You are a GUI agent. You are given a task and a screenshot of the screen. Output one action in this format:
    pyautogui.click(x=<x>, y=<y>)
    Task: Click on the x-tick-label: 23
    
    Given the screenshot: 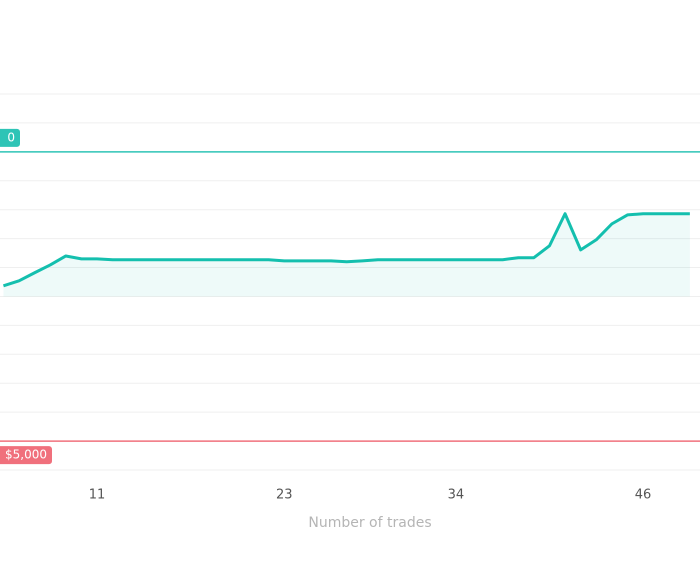 What is the action you would take?
    pyautogui.click(x=284, y=495)
    